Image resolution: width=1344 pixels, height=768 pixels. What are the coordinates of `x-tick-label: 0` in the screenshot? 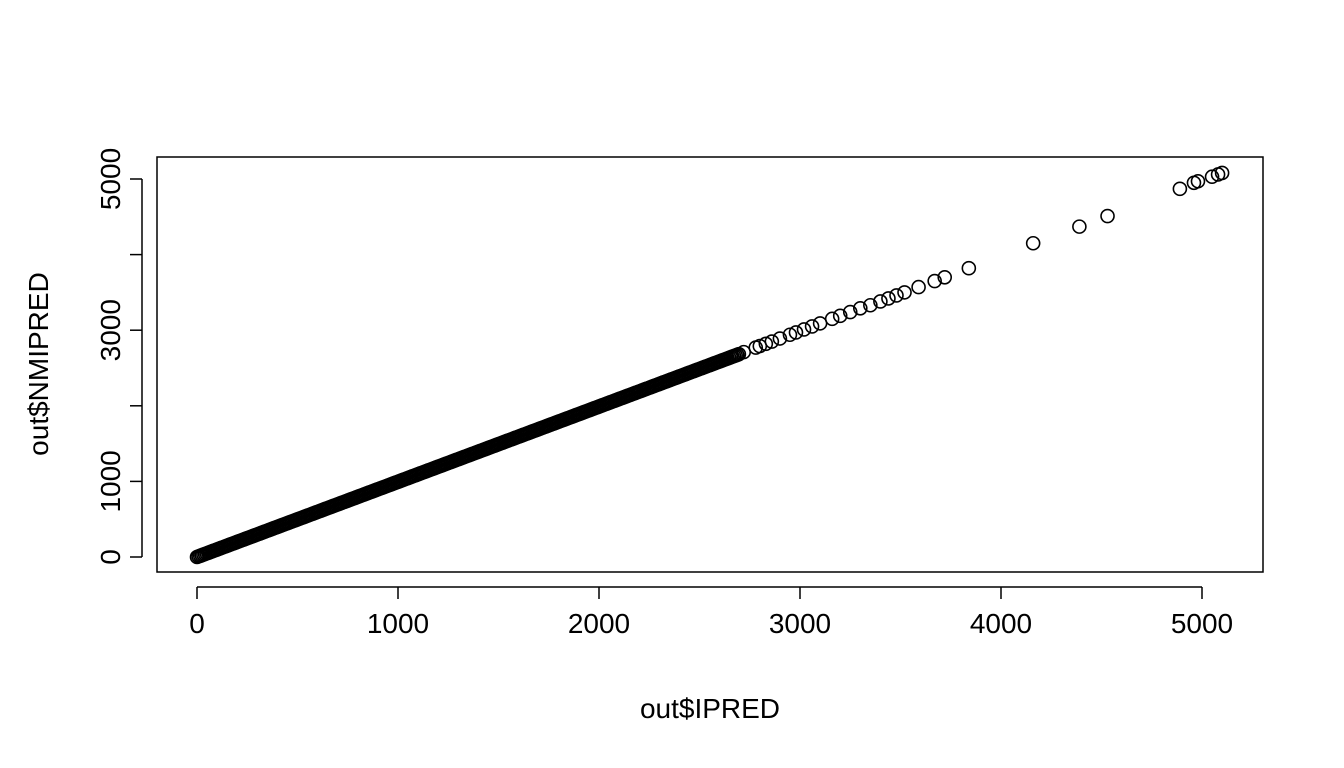 It's located at (197, 623).